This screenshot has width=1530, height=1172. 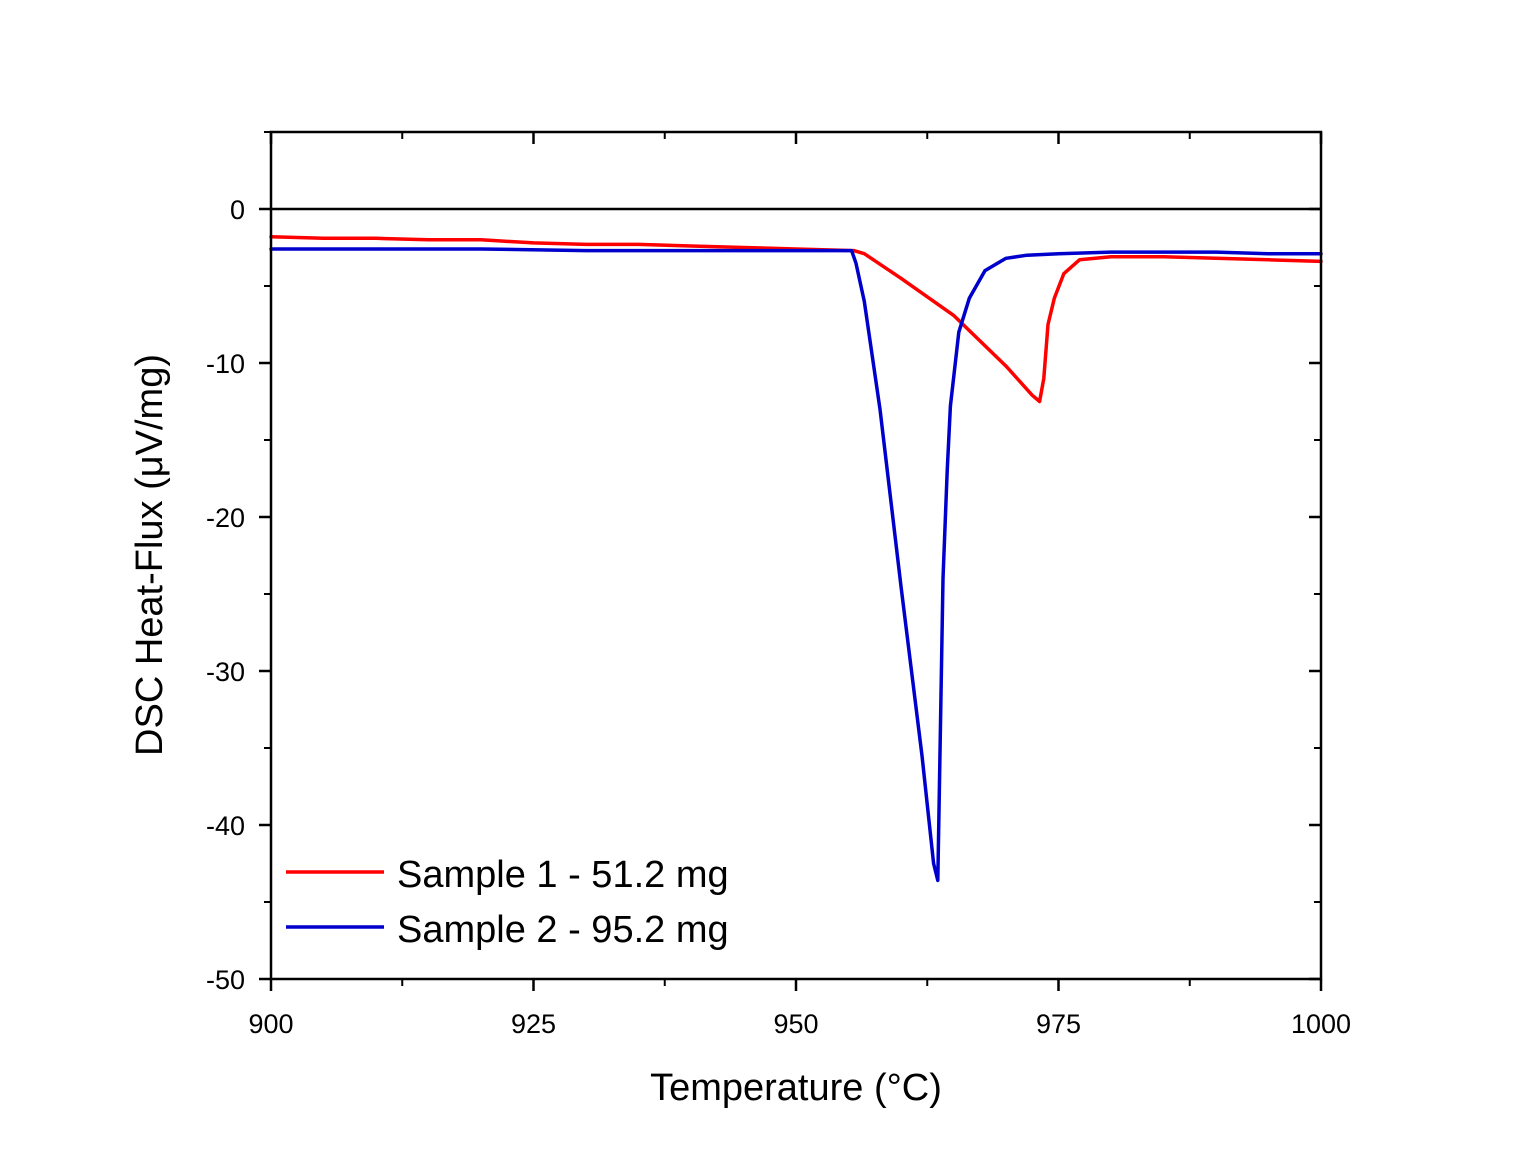 What do you see at coordinates (225, 364) in the screenshot?
I see `y-tick-label: -10` at bounding box center [225, 364].